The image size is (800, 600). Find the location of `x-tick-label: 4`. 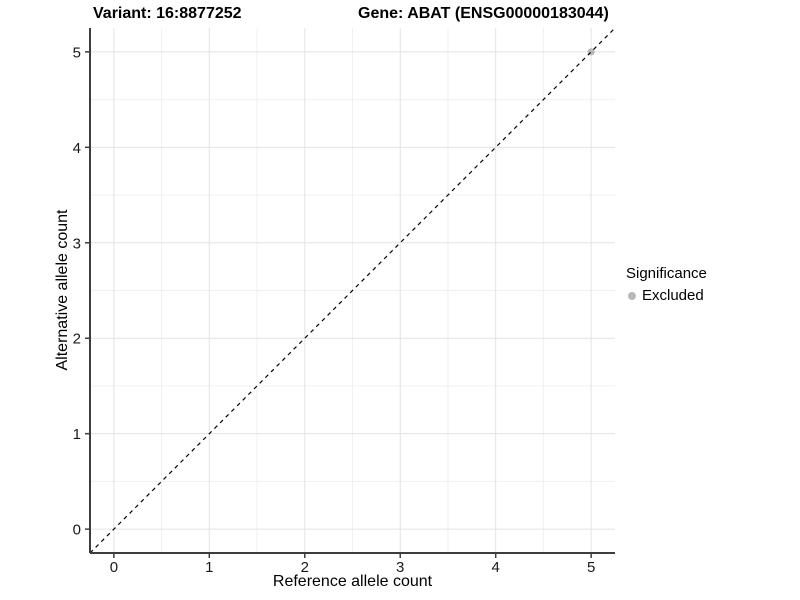

x-tick-label: 4 is located at coordinates (496, 567).